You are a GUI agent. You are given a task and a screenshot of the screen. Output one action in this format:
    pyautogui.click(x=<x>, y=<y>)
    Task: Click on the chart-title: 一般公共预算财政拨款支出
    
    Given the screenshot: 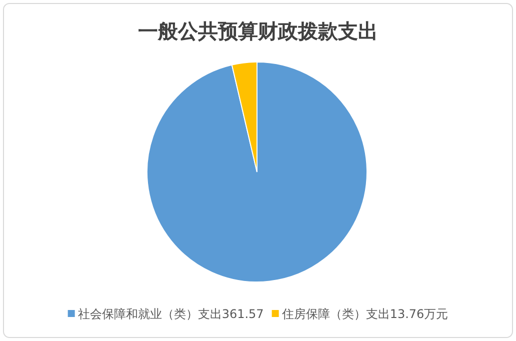 What is the action you would take?
    pyautogui.click(x=258, y=31)
    